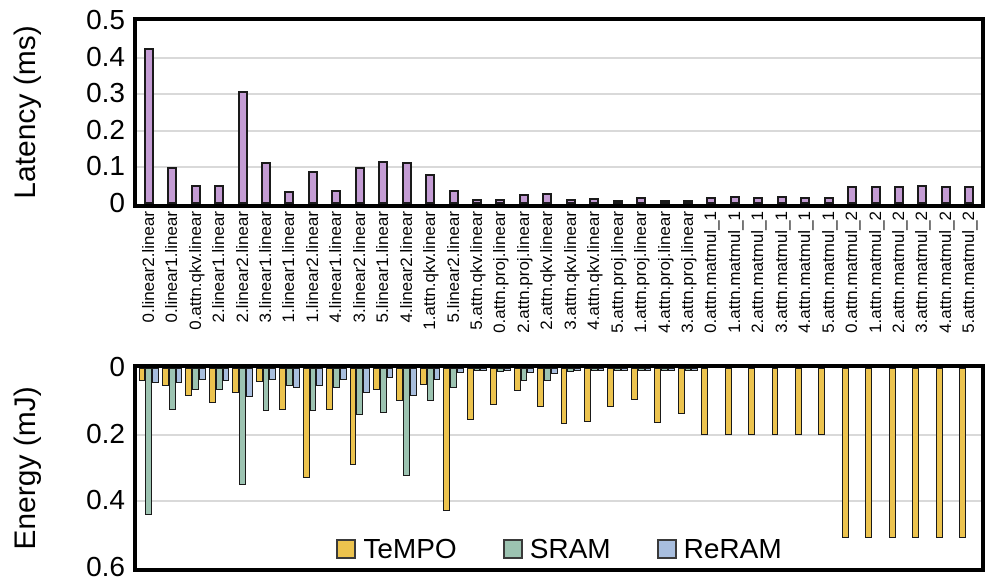 This screenshot has width=988, height=584. Describe the element at coordinates (570, 270) in the screenshot. I see `x-category-label: 3.attn.qkv.linear` at that location.